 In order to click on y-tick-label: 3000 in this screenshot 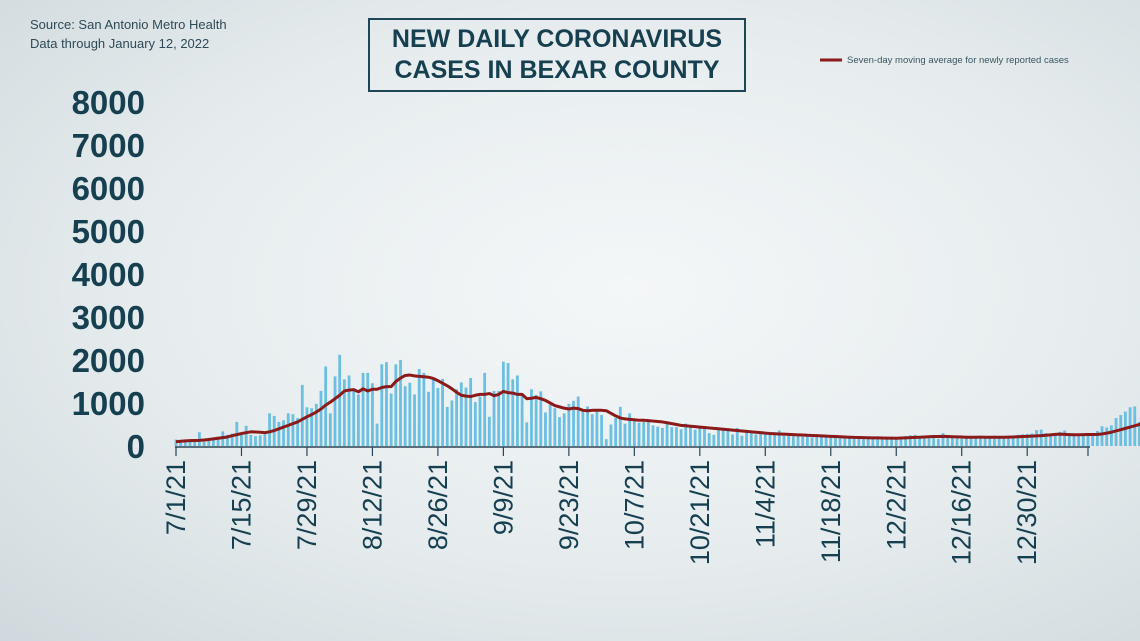, I will do `click(108, 317)`.